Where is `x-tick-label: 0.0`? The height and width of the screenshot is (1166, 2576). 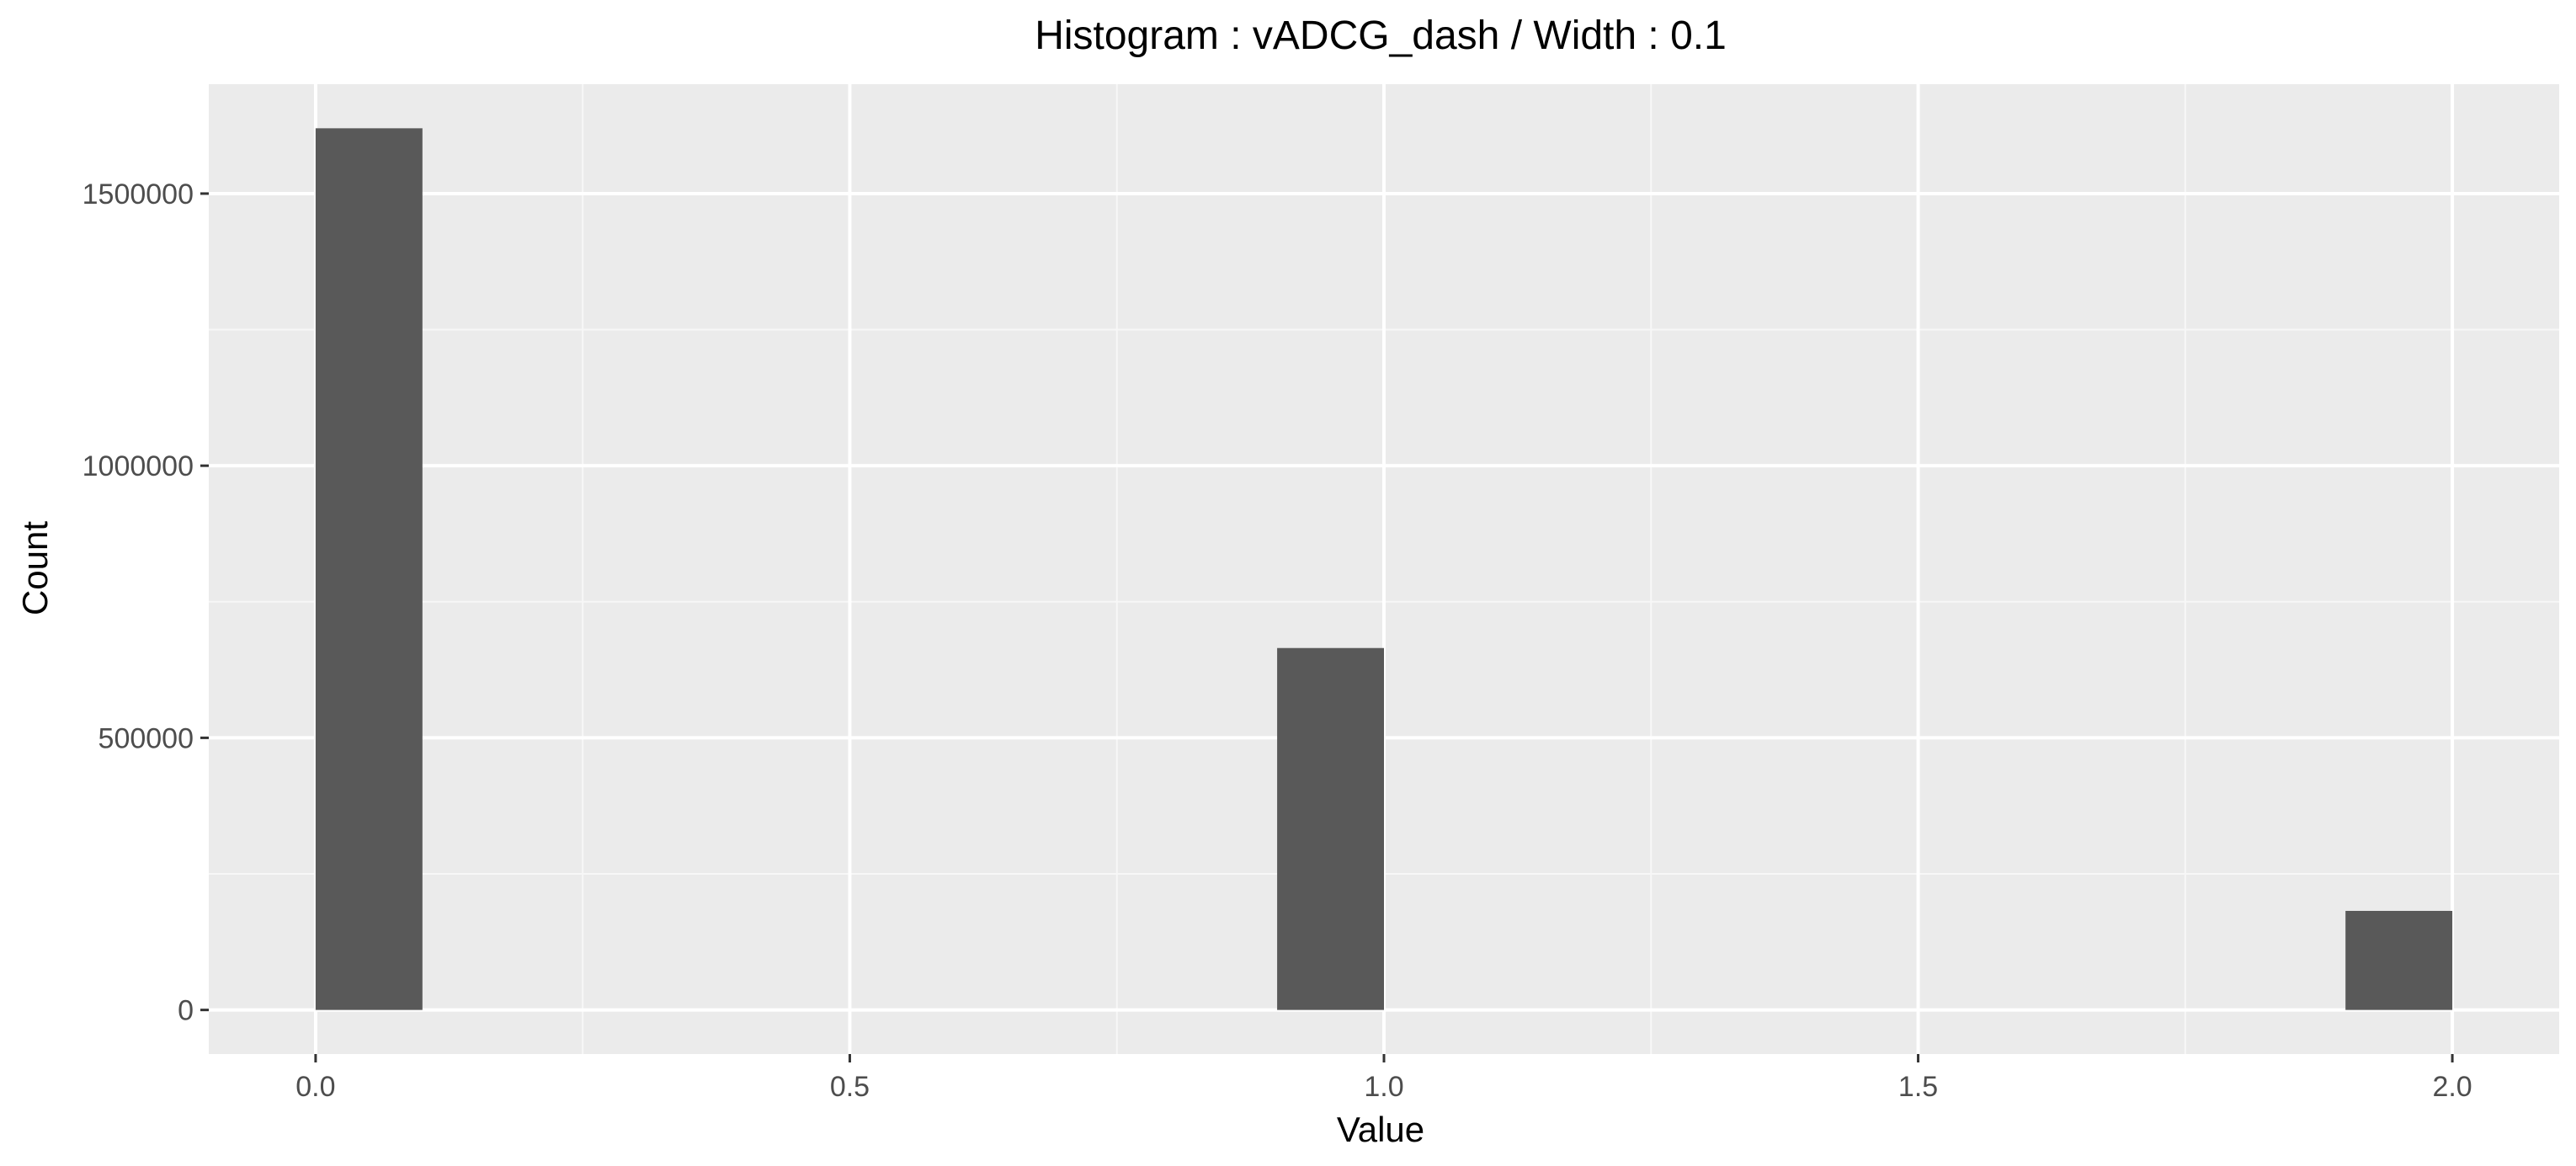
x-tick-label: 0.0 is located at coordinates (315, 1087).